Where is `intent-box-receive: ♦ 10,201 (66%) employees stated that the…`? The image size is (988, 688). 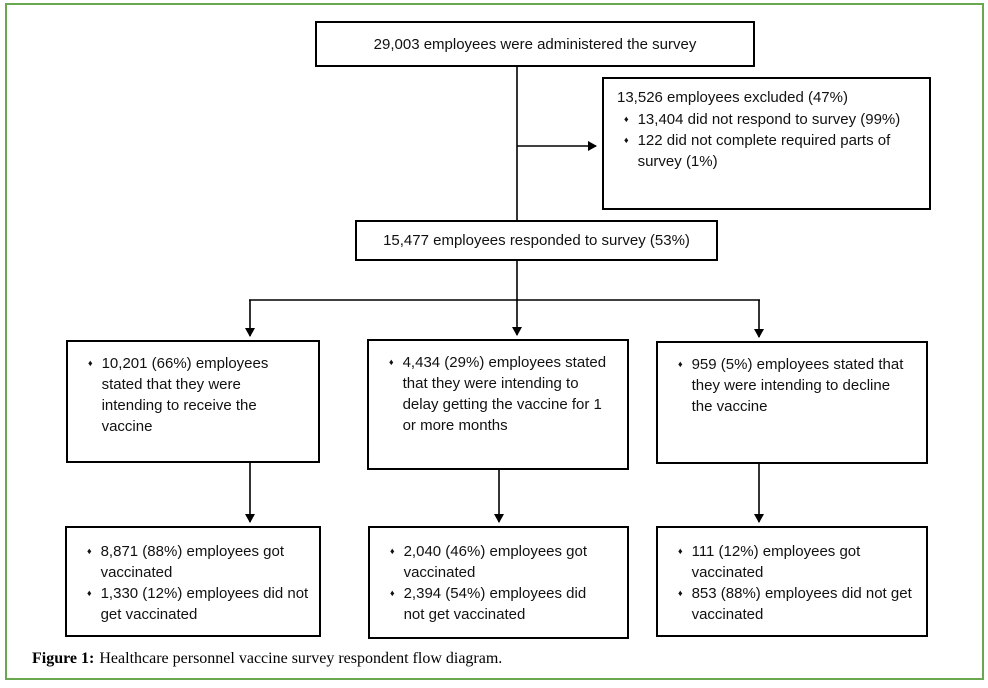 intent-box-receive: ♦ 10,201 (66%) employees stated that the… is located at coordinates (193, 401).